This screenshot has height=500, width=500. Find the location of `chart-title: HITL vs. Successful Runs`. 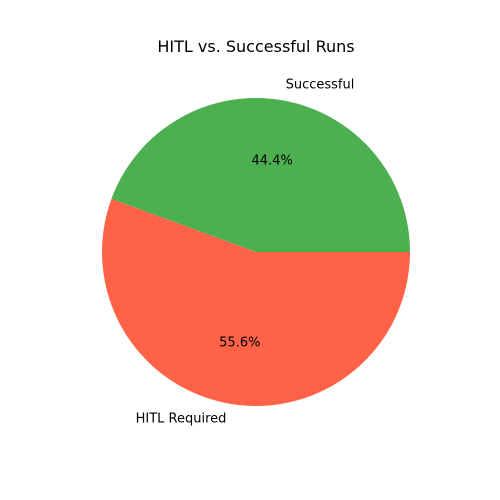

chart-title: HITL vs. Successful Runs is located at coordinates (255, 46).